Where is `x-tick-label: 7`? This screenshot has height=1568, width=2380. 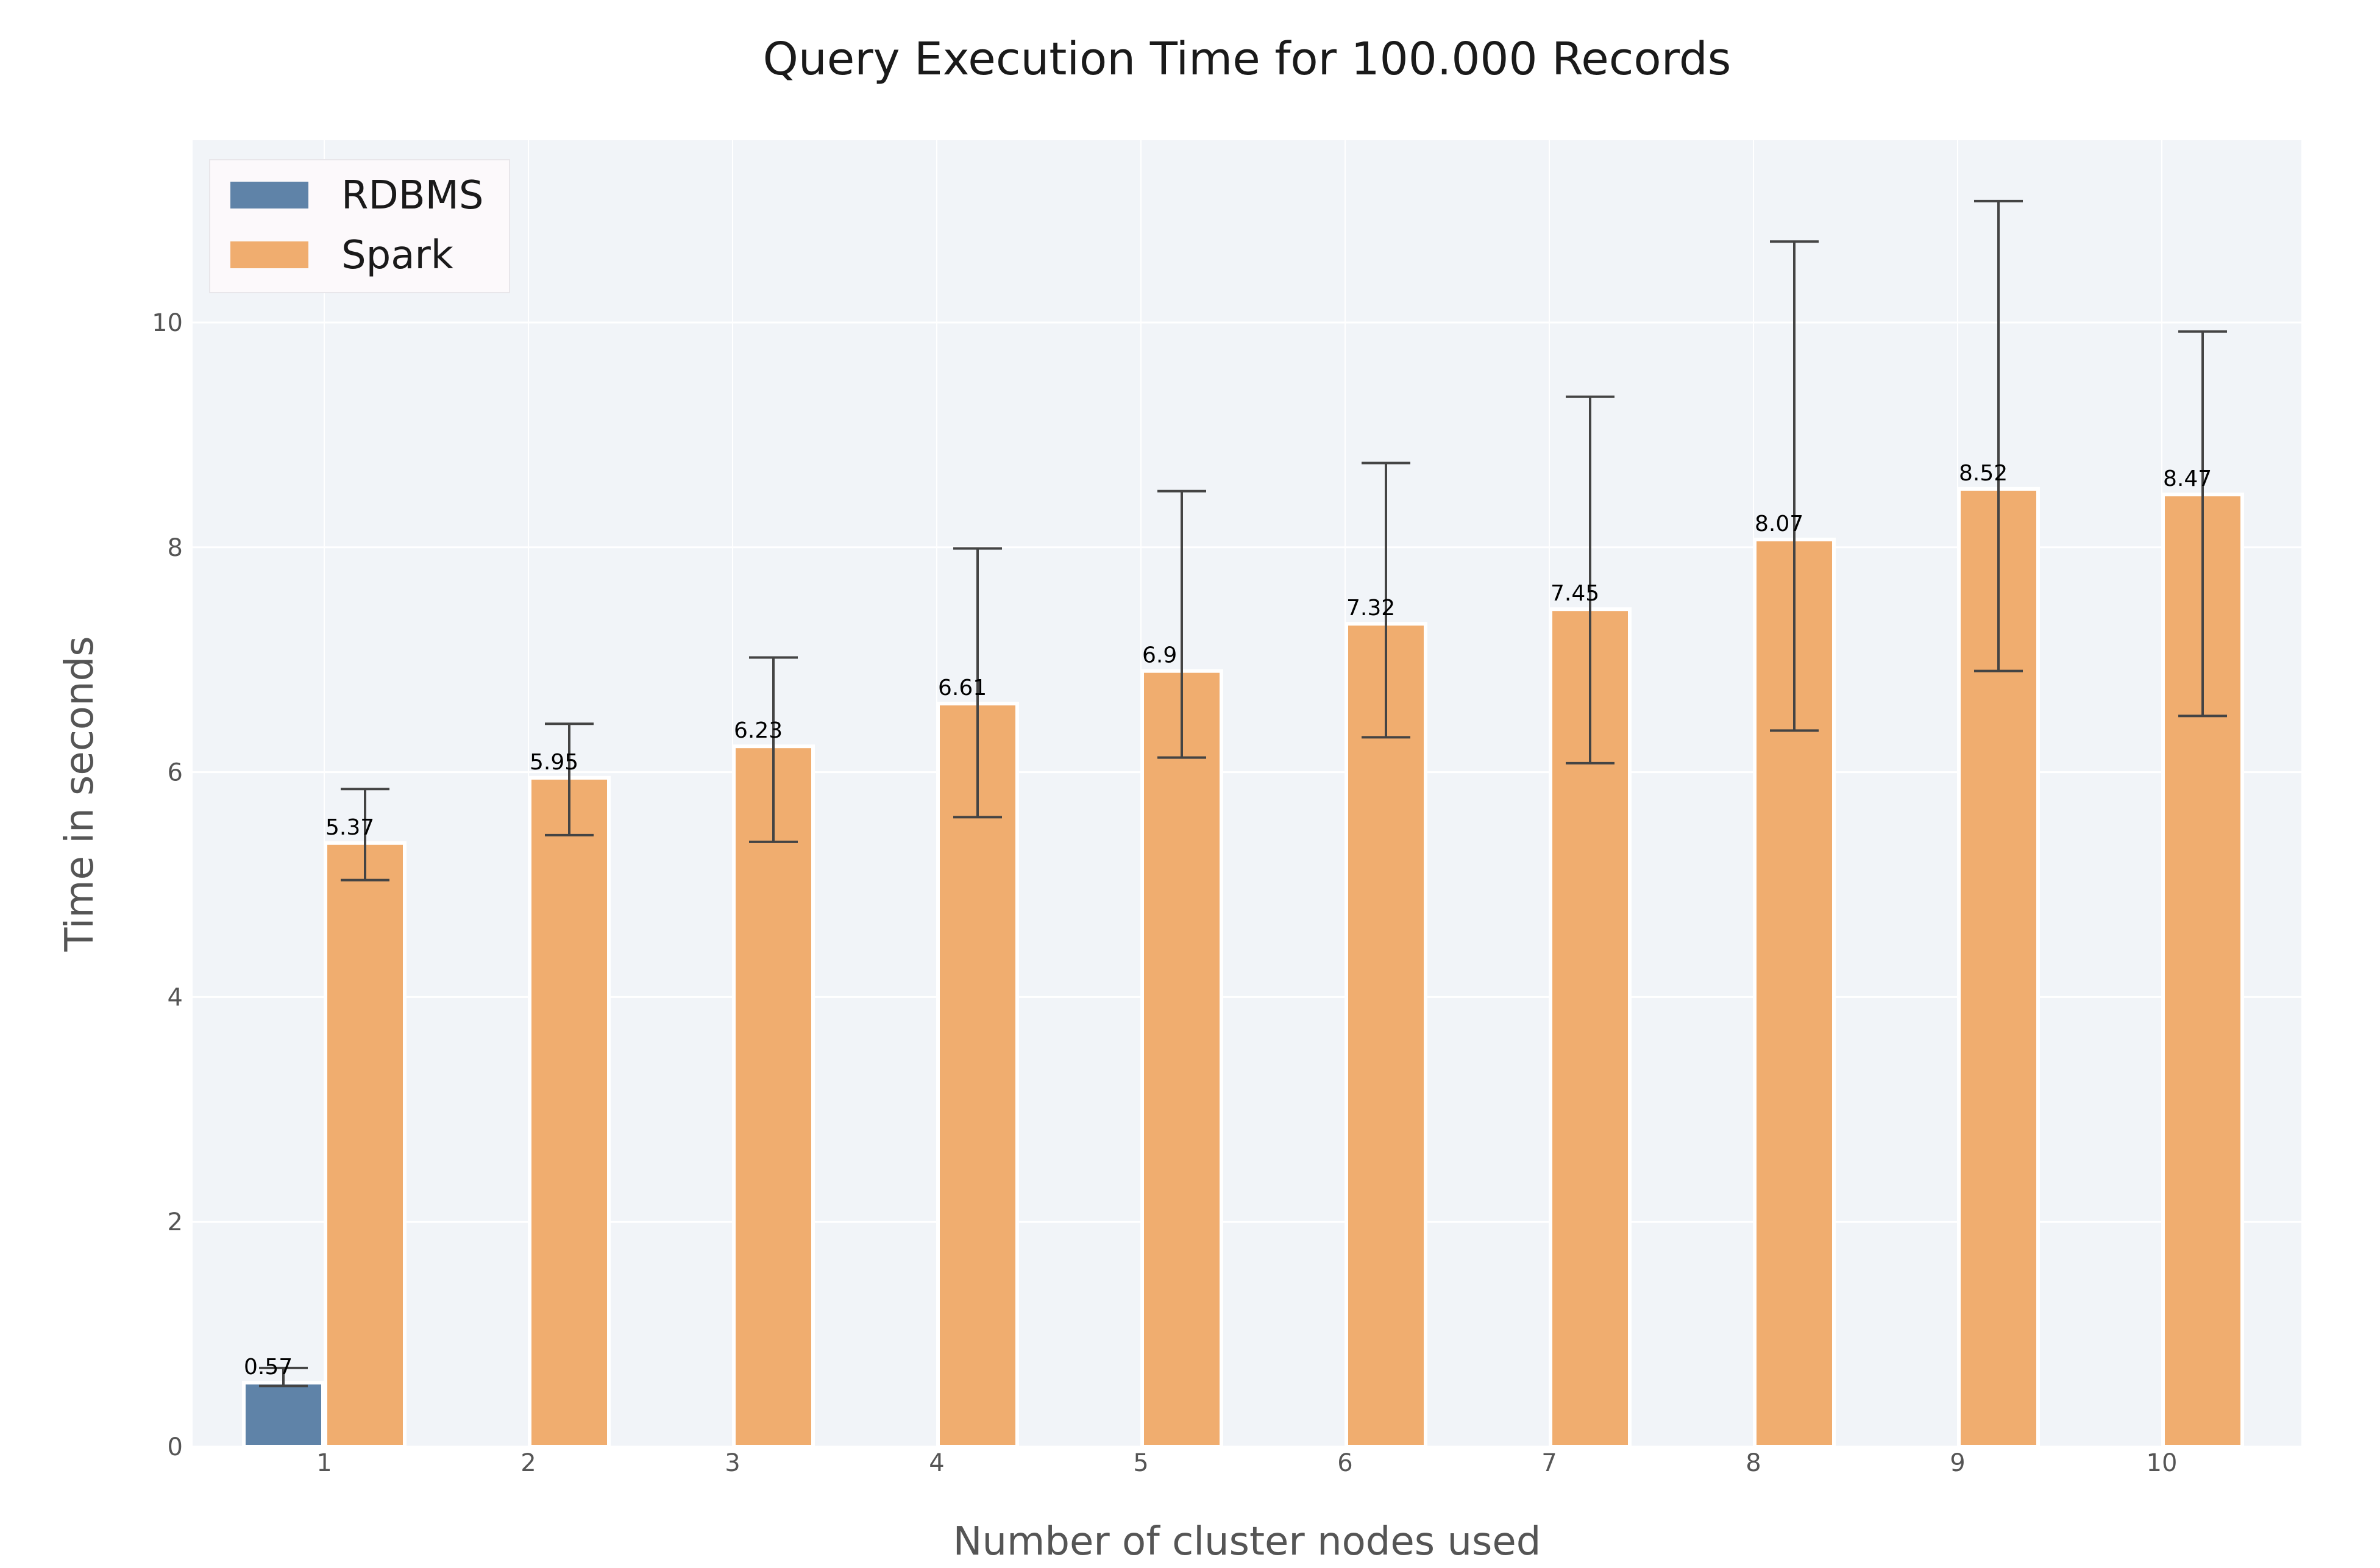 x-tick-label: 7 is located at coordinates (1549, 1463).